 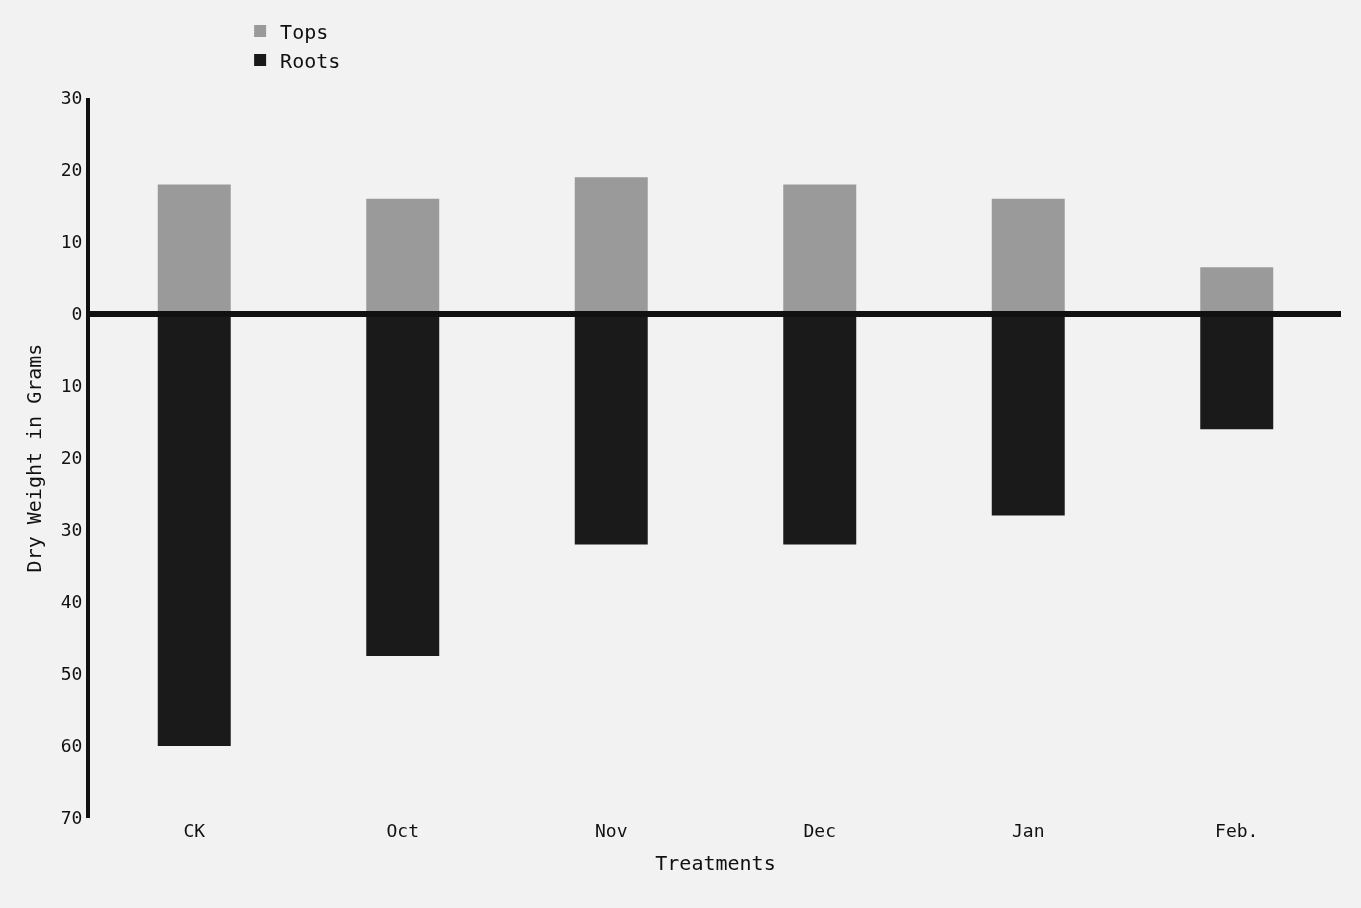 What do you see at coordinates (403, 830) in the screenshot?
I see `x-tick-label: Oct` at bounding box center [403, 830].